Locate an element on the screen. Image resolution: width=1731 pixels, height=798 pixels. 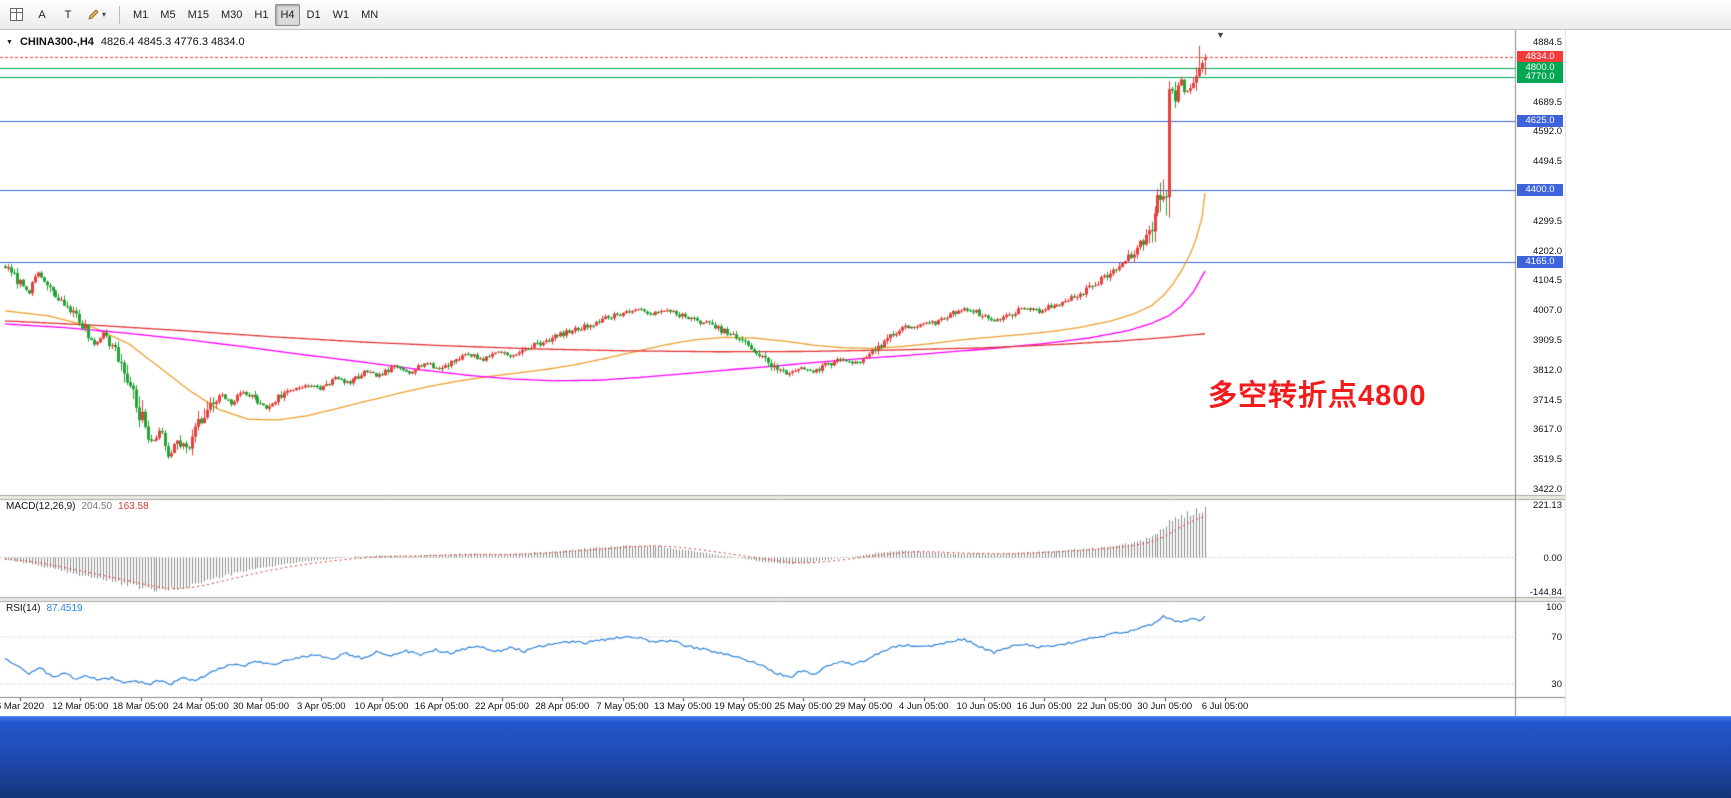
time-axis-label: 22 Jun 05:00 is located at coordinates (1104, 706).